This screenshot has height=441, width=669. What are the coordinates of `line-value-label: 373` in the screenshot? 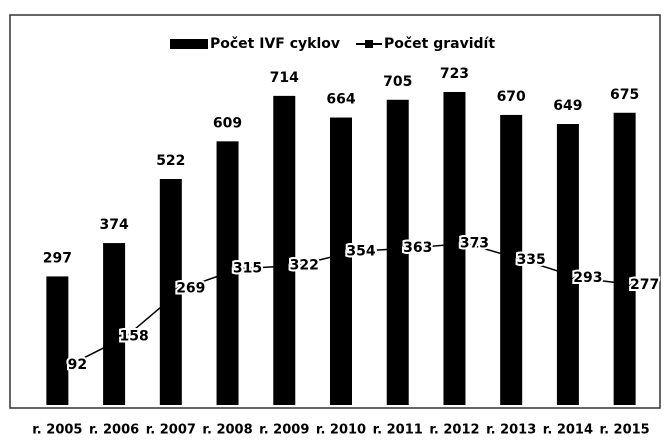 It's located at (474, 244).